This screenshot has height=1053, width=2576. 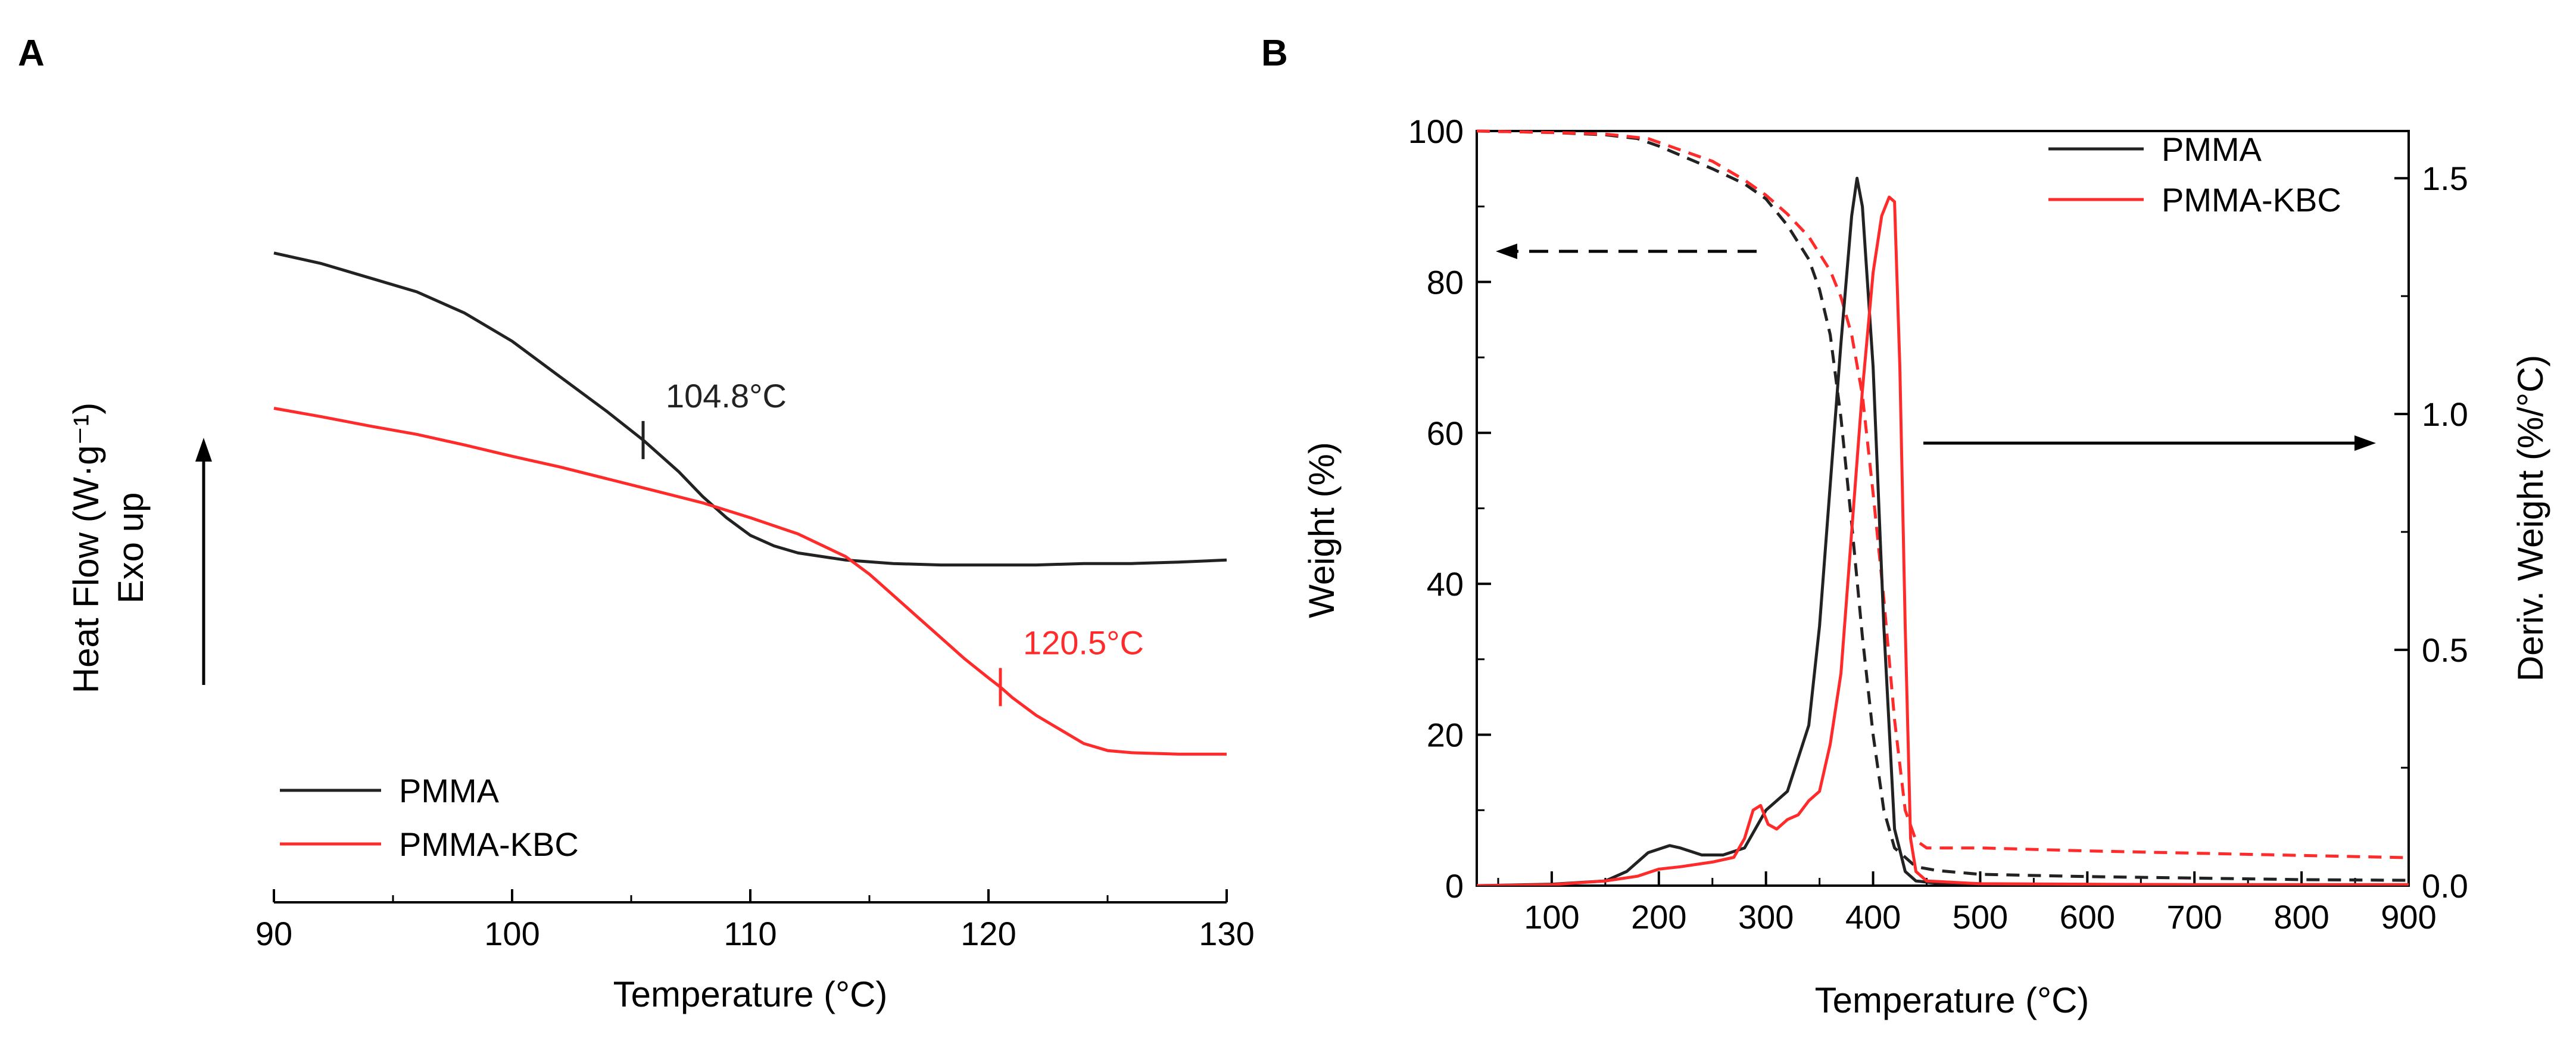 I want to click on panel-a-label: A, so click(x=32, y=53).